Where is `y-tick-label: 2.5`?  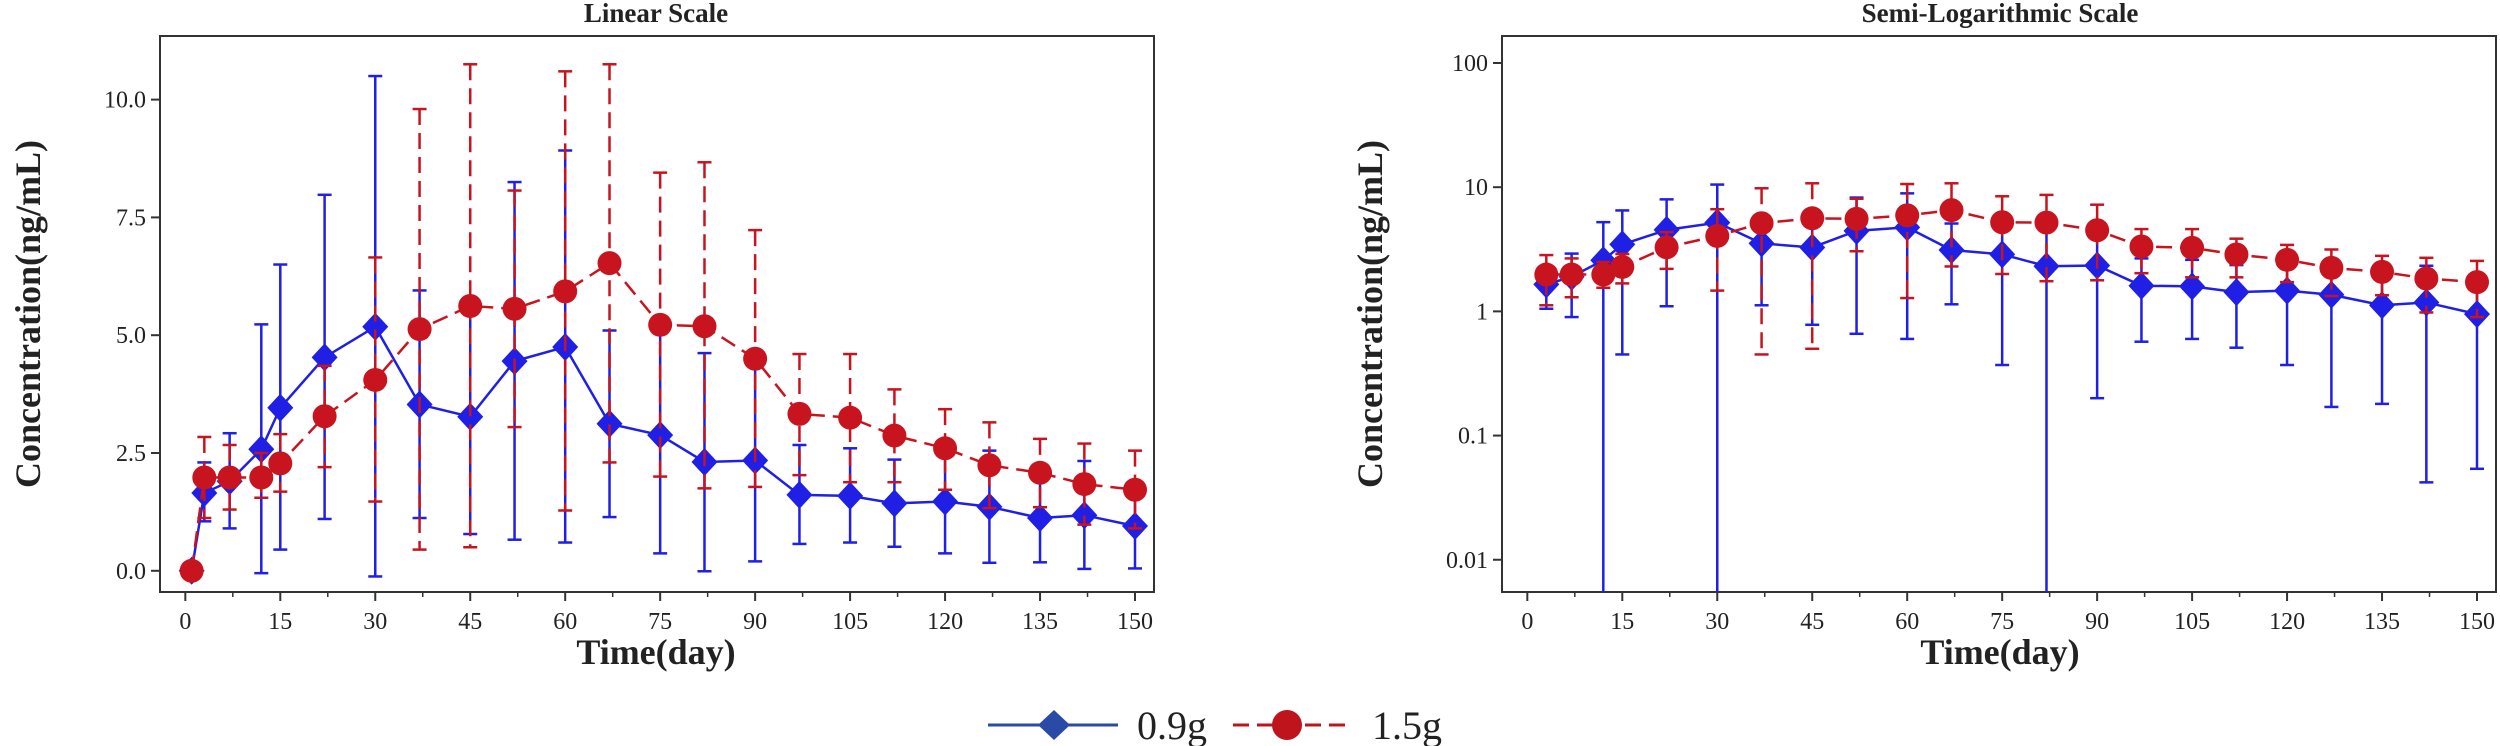
y-tick-label: 2.5 is located at coordinates (131, 454).